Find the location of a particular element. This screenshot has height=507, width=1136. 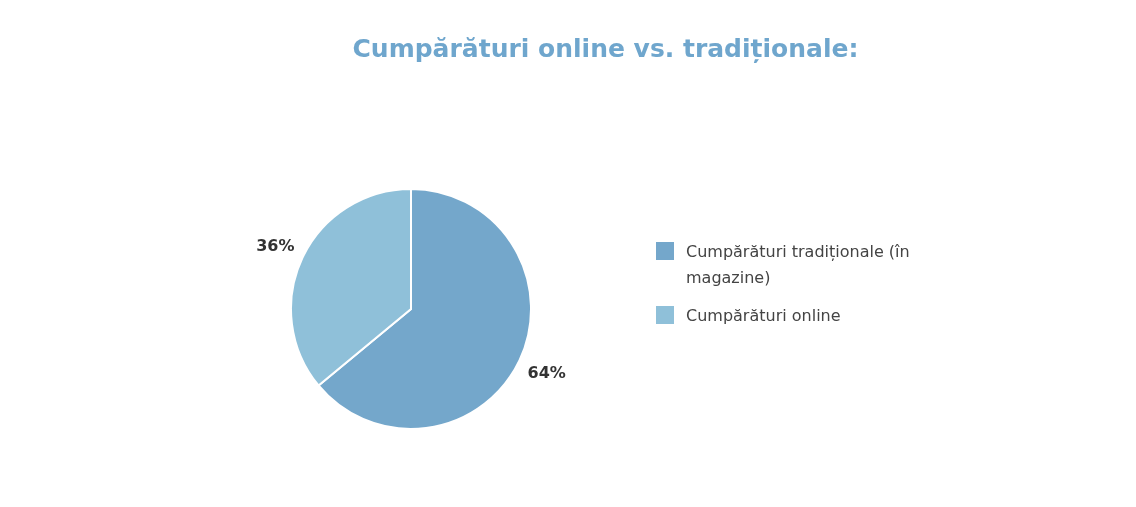

data-label: 36% is located at coordinates (275, 245).